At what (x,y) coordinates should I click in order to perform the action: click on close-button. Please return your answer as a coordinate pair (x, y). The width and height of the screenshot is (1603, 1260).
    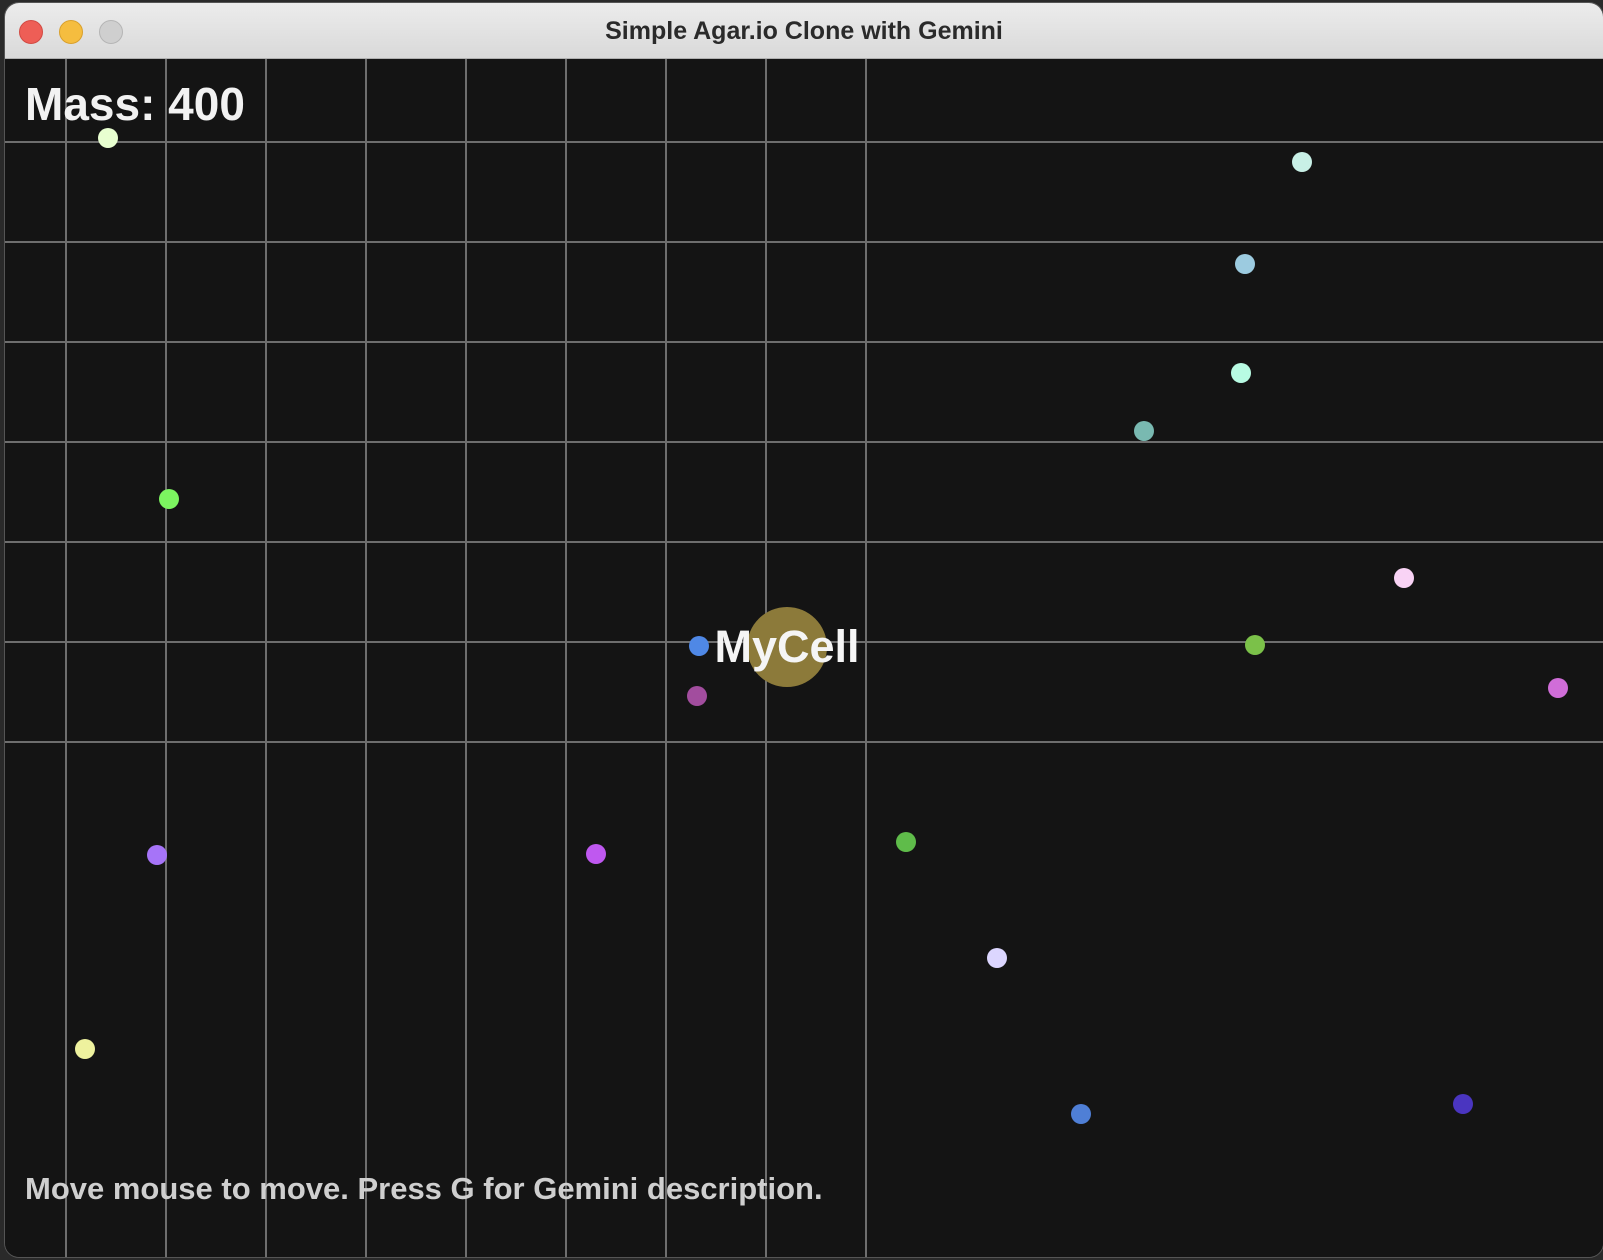
    Looking at the image, I should click on (31, 32).